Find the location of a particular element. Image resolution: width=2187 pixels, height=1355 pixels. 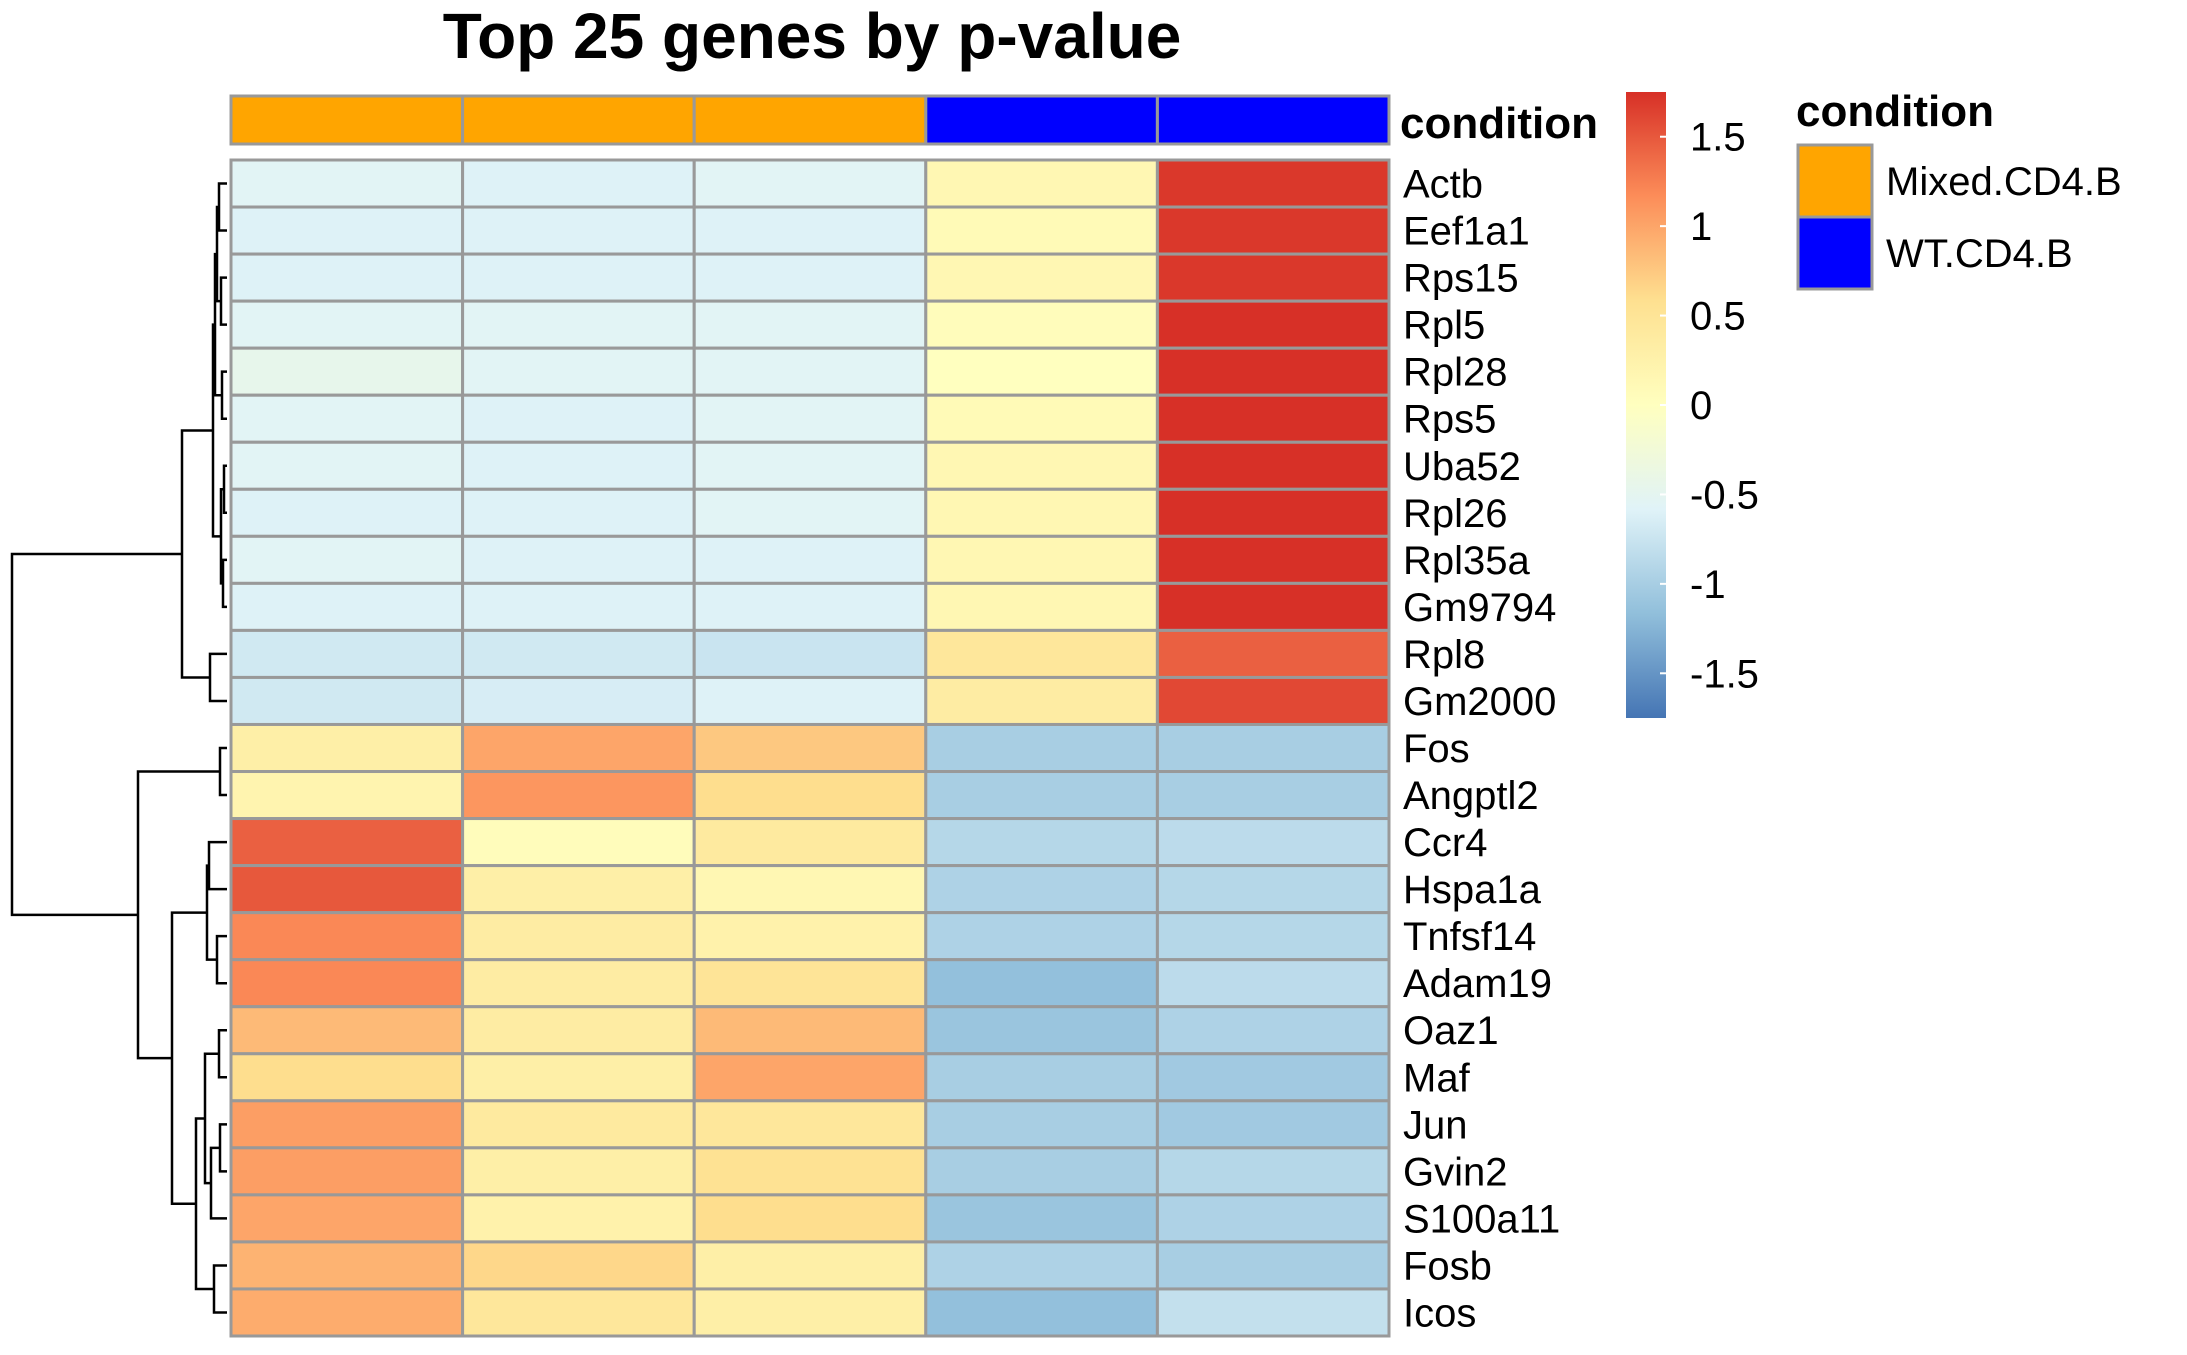

row-label: Gvin2 is located at coordinates (1455, 1172).